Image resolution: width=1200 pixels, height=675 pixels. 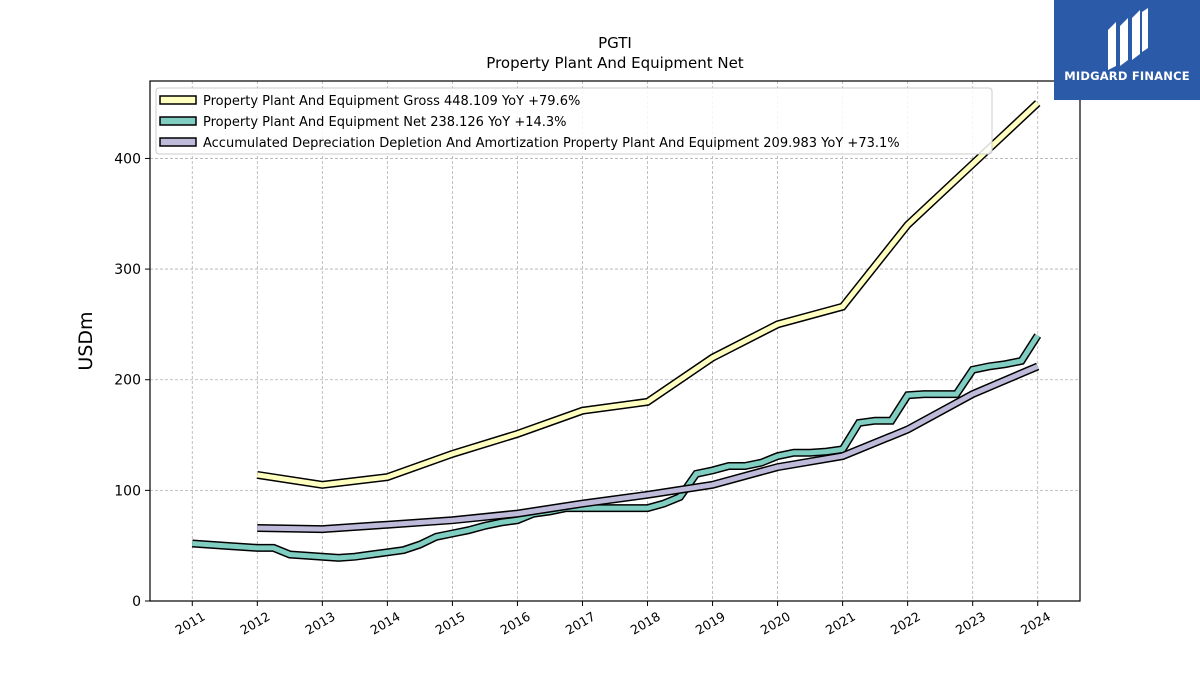 What do you see at coordinates (615, 43) in the screenshot?
I see `chart-title: PGTI` at bounding box center [615, 43].